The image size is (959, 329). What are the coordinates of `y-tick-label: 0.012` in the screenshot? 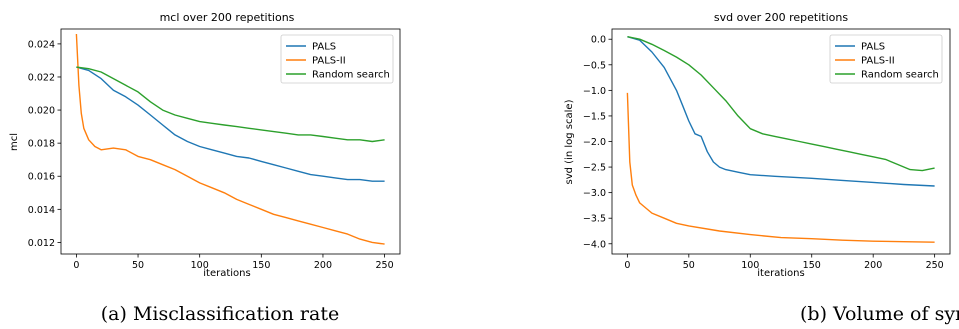 It's located at (41, 243).